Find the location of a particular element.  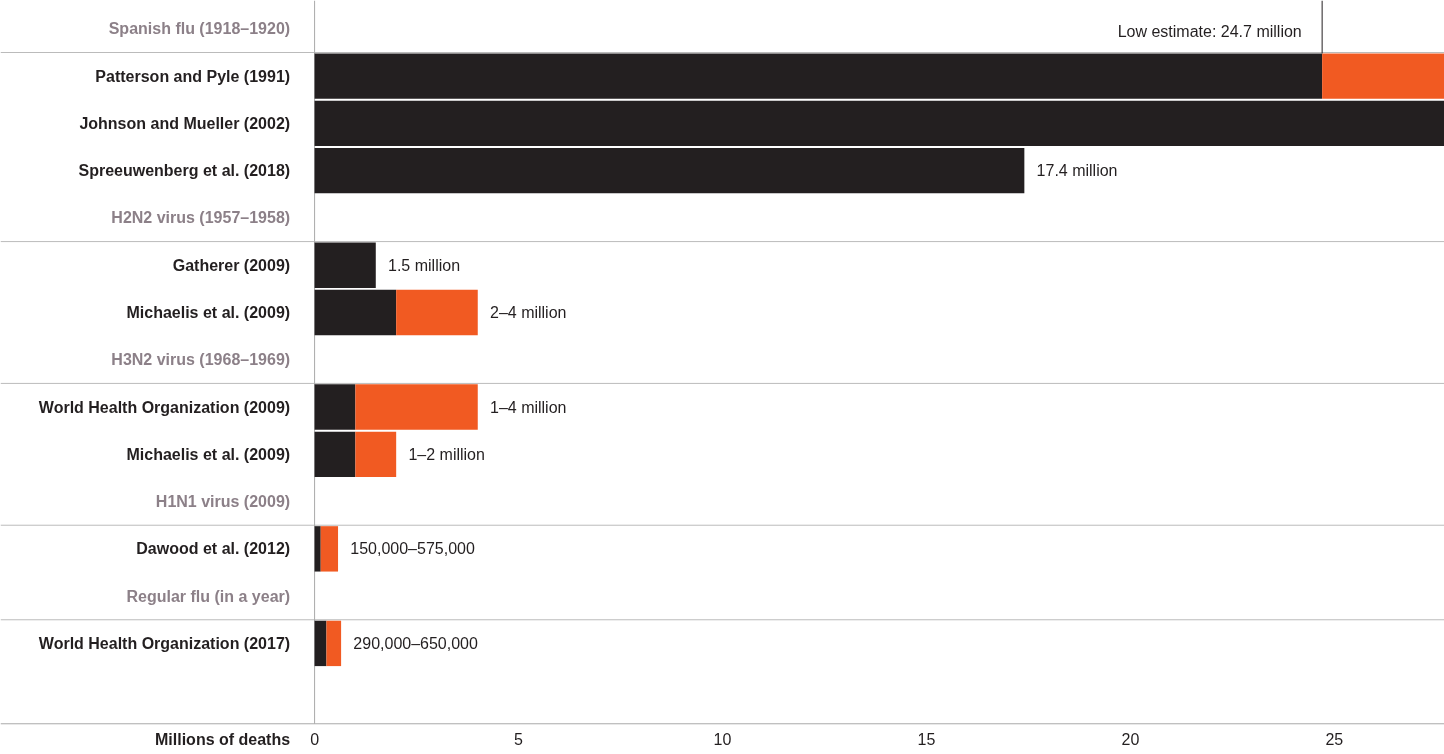

data-label: 150,000–575,000 is located at coordinates (412, 549).